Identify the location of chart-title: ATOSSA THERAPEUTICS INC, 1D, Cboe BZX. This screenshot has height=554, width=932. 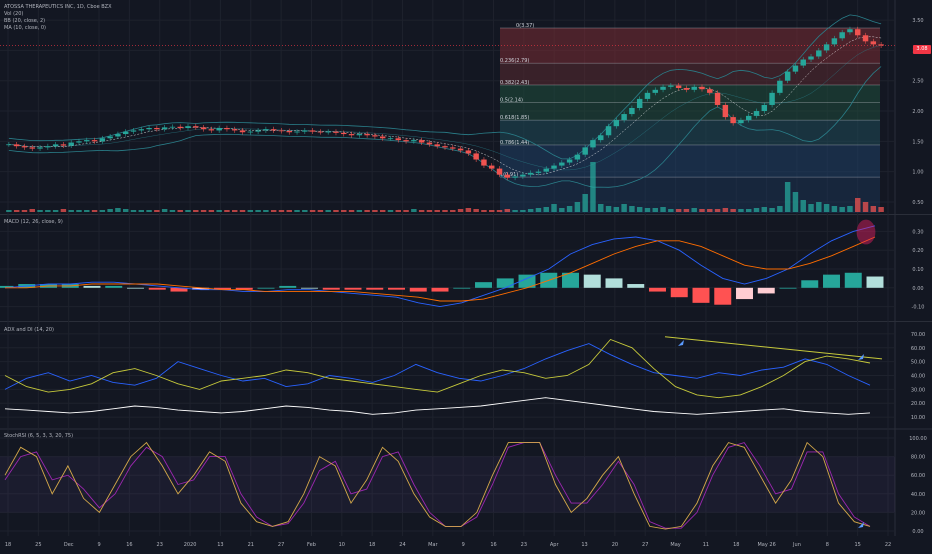
(58, 7).